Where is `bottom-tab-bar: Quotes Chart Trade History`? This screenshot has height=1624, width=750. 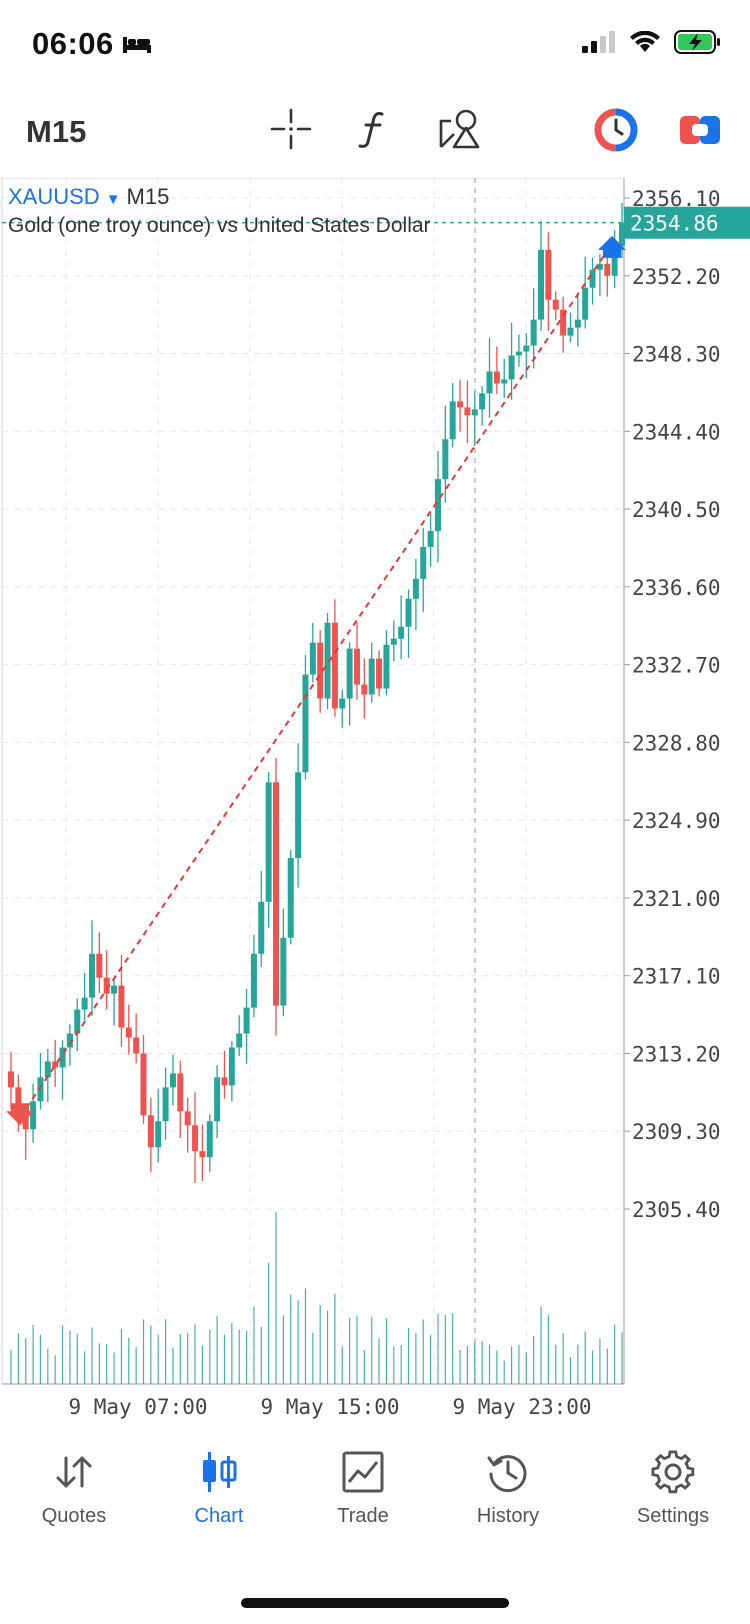
bottom-tab-bar: Quotes Chart Trade History is located at coordinates (375, 1500).